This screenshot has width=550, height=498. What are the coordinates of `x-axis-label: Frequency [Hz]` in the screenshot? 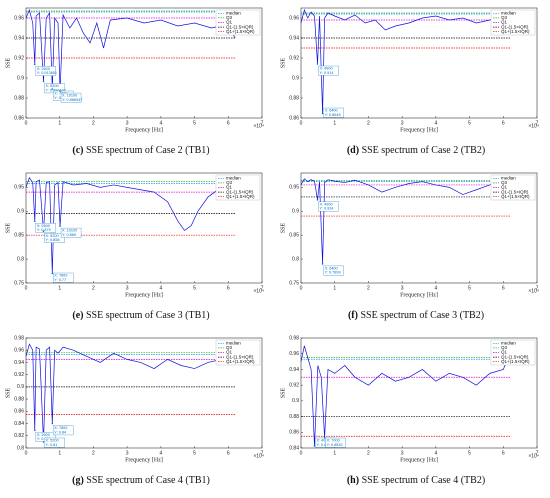 It's located at (419, 295).